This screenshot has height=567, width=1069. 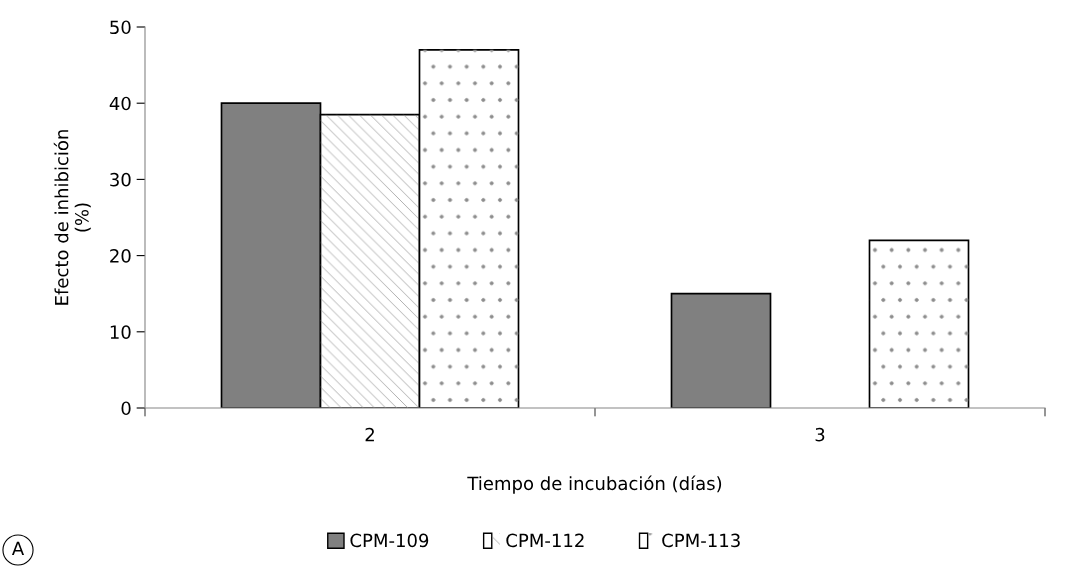 I want to click on x-tick-label: 3, so click(x=820, y=434).